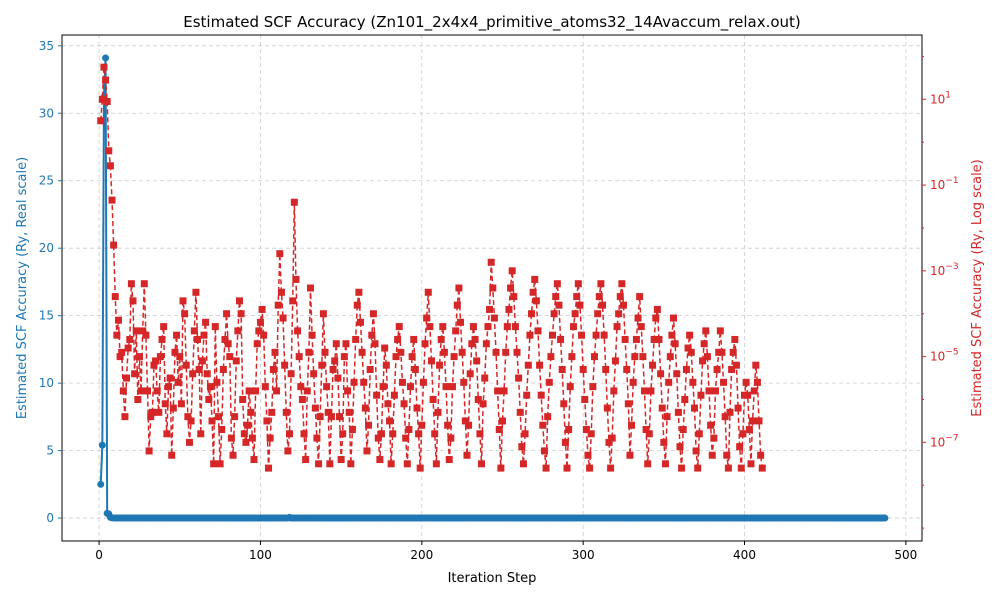  I want to click on left-axis-label: Estimated SCF Accuracy (Ry, Real scale), so click(22, 288).